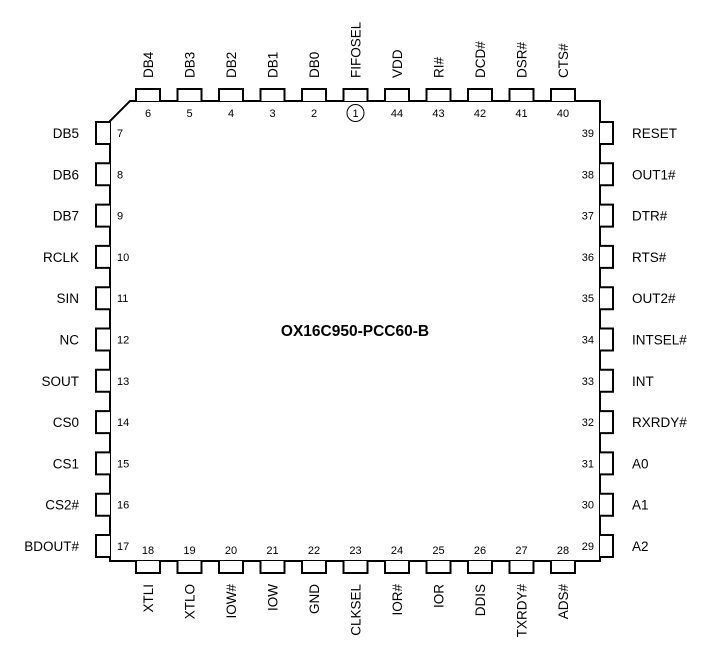 The height and width of the screenshot is (672, 701). I want to click on pin-number: 25, so click(438, 551).